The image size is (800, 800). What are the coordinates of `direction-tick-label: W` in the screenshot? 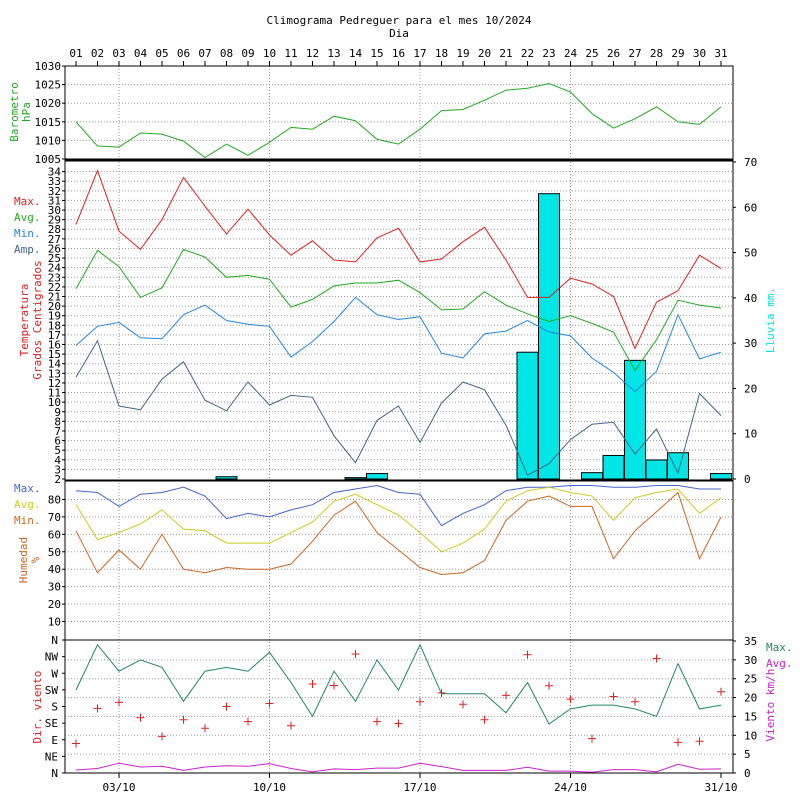 It's located at (54, 673).